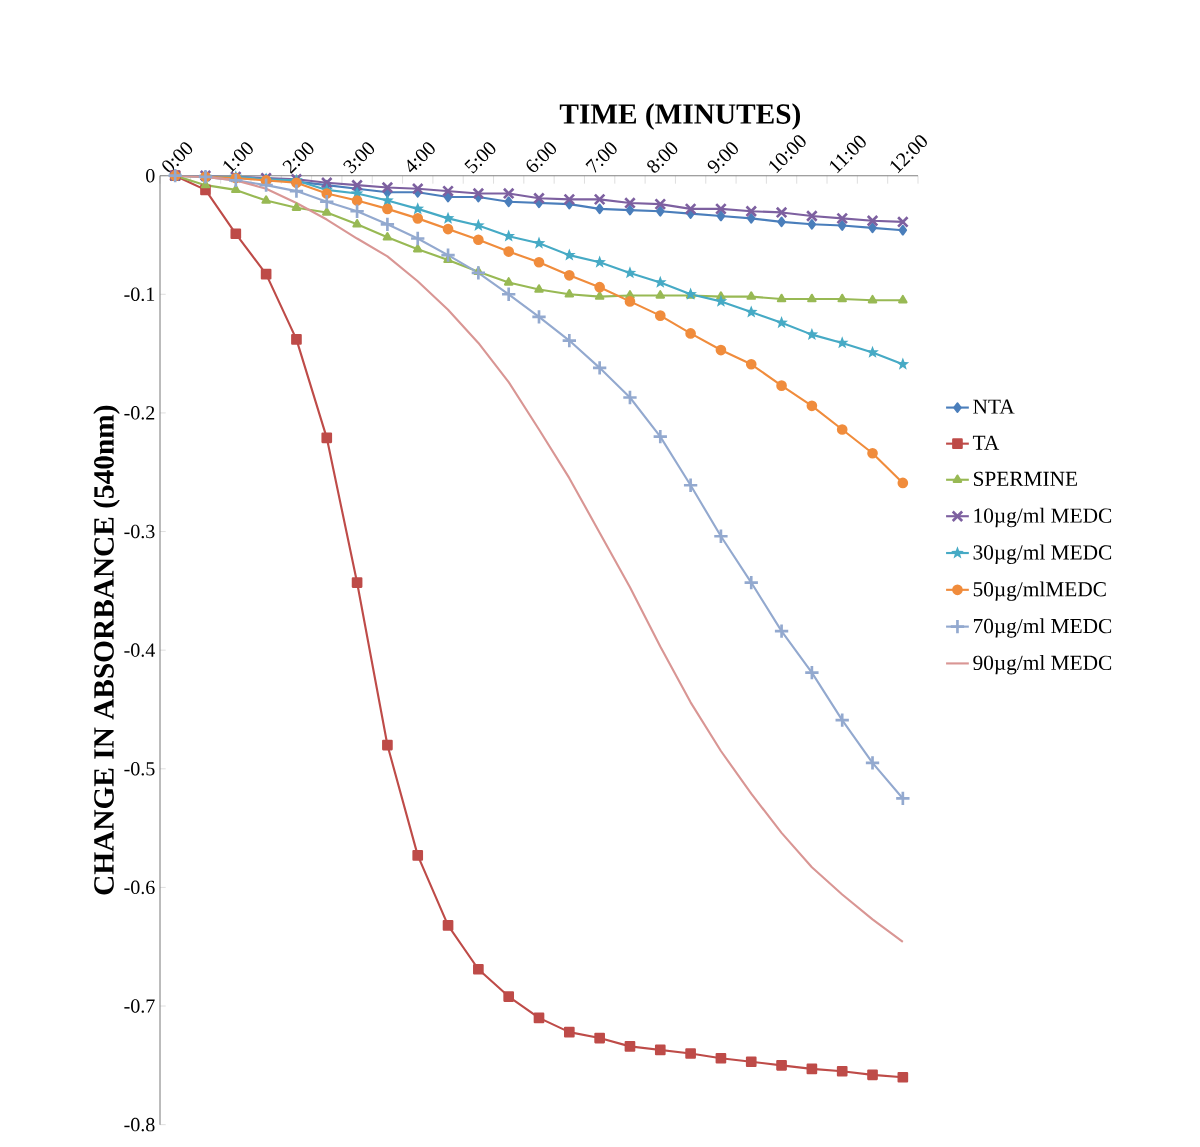 The image size is (1200, 1147). Describe the element at coordinates (541, 157) in the screenshot. I see `x-tick-label: 6:00` at that location.